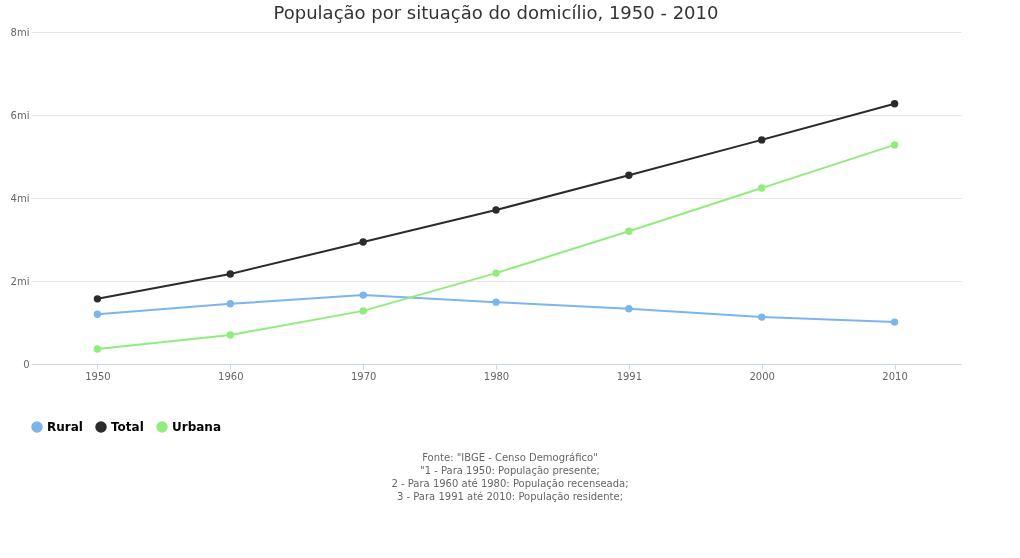 This screenshot has height=558, width=1020. What do you see at coordinates (127, 427) in the screenshot?
I see `legend-label: Total` at bounding box center [127, 427].